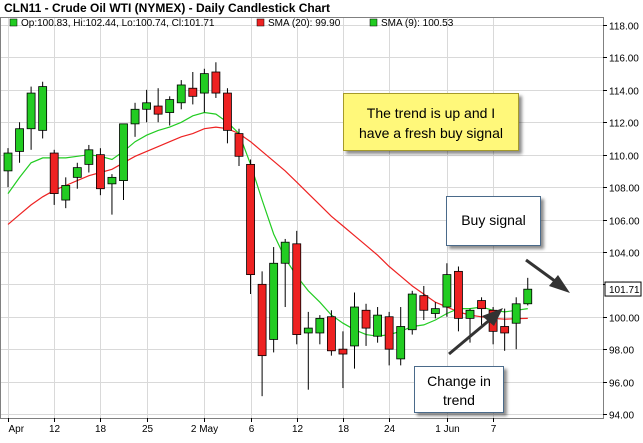 This screenshot has width=643, height=443. Describe the element at coordinates (492, 317) in the screenshot. I see `change-arrow-head` at that location.